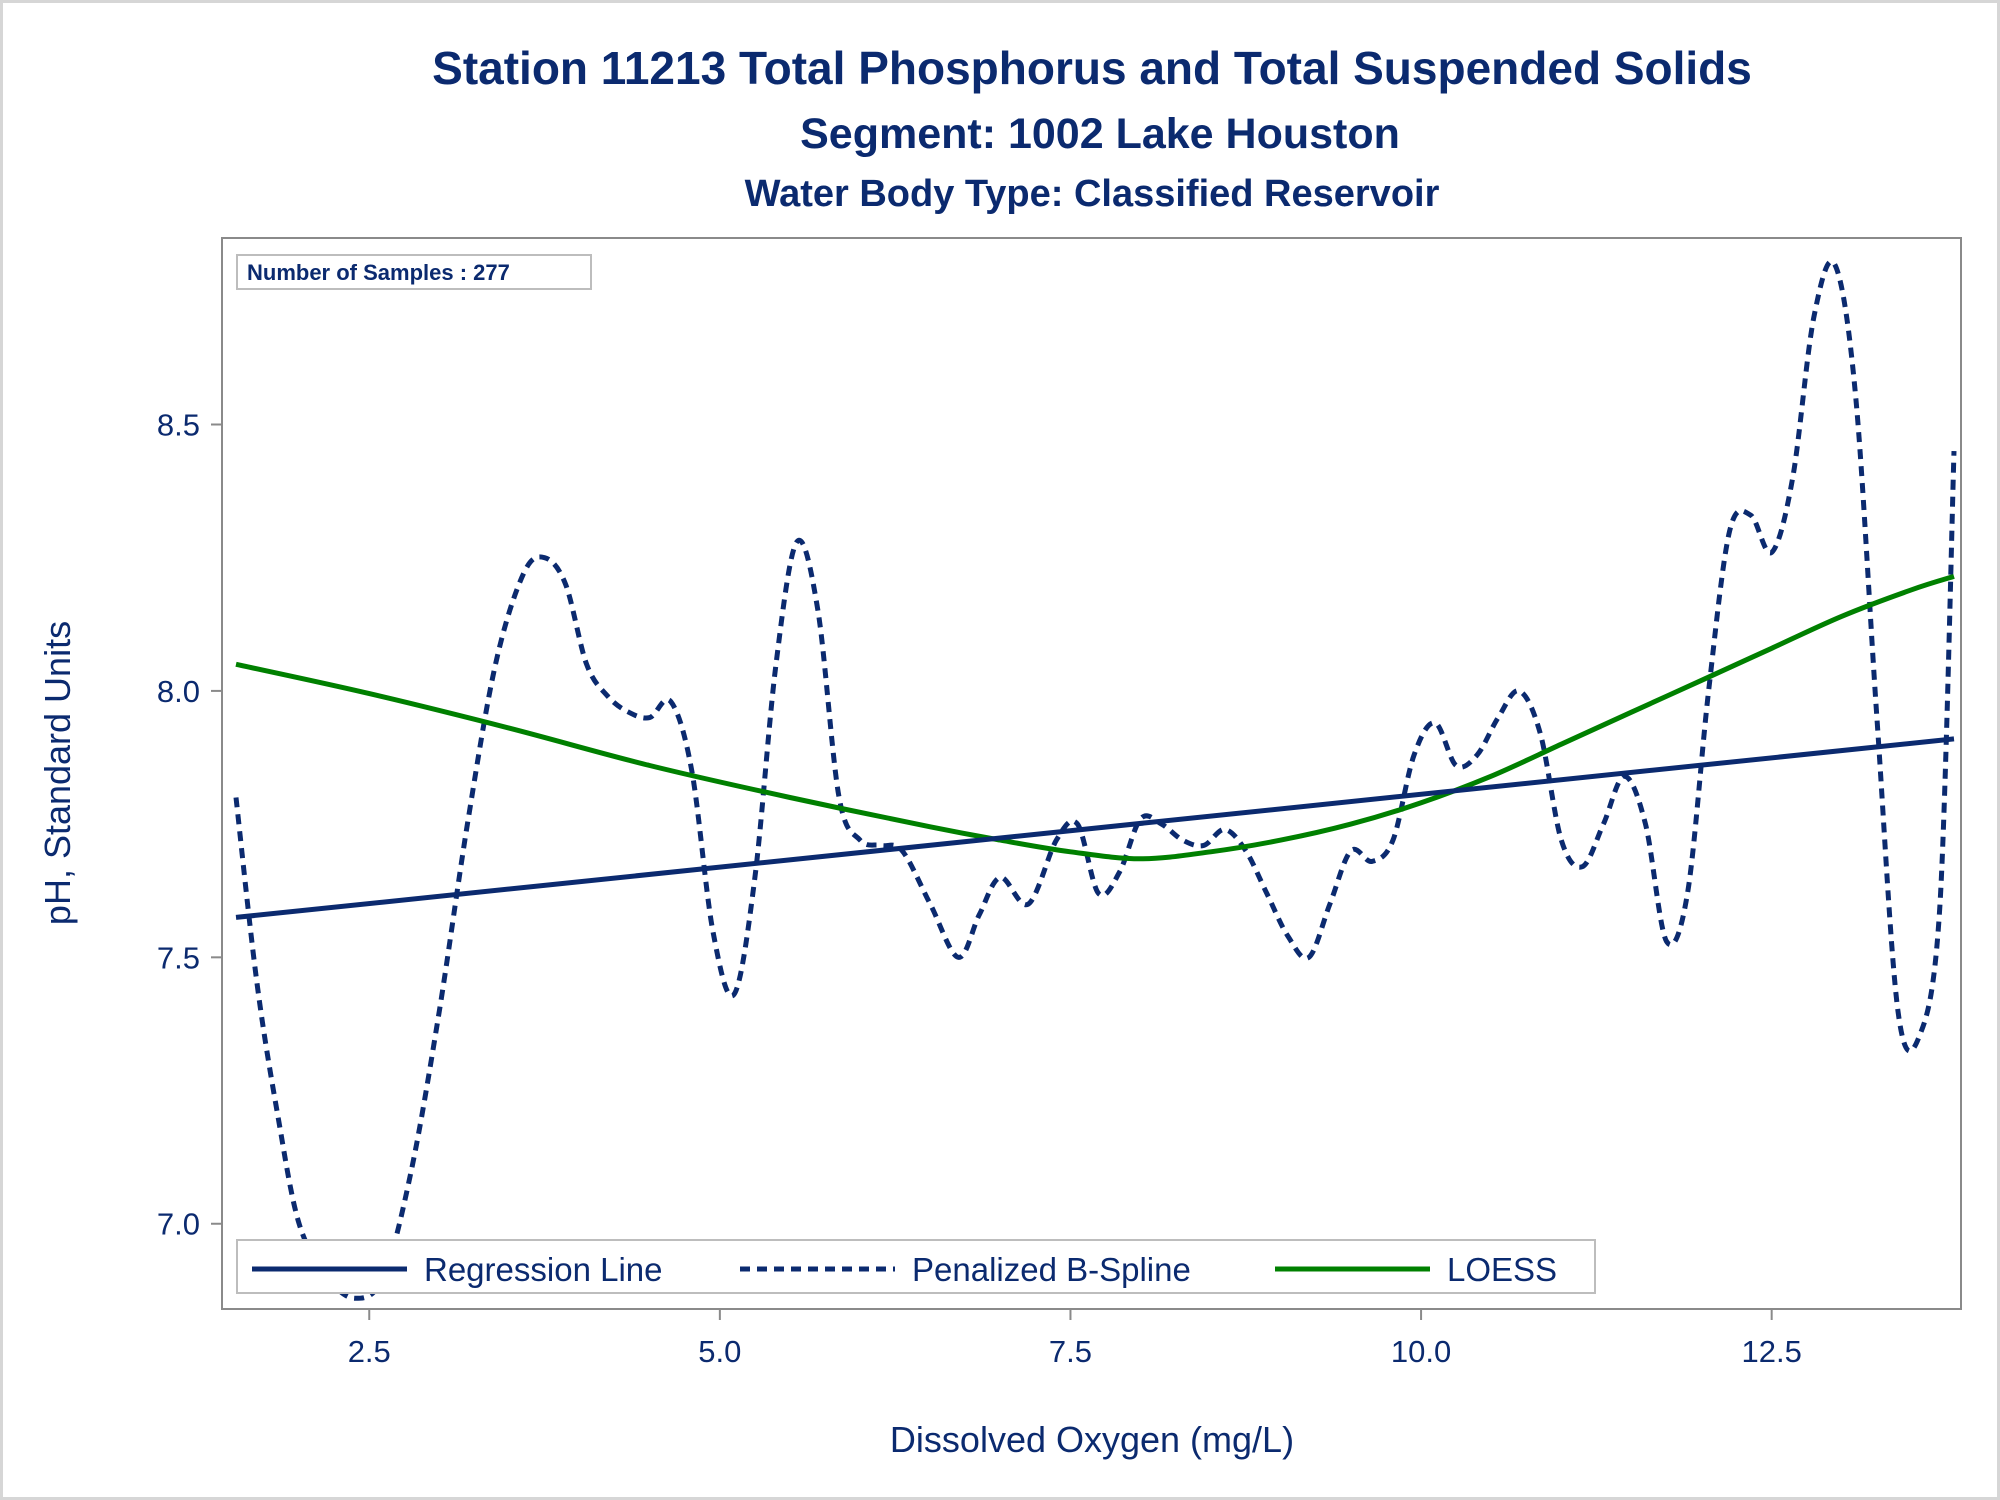  Describe the element at coordinates (1092, 1439) in the screenshot. I see `x-axis-label: Dissolved Oxygen (mg/L)` at that location.